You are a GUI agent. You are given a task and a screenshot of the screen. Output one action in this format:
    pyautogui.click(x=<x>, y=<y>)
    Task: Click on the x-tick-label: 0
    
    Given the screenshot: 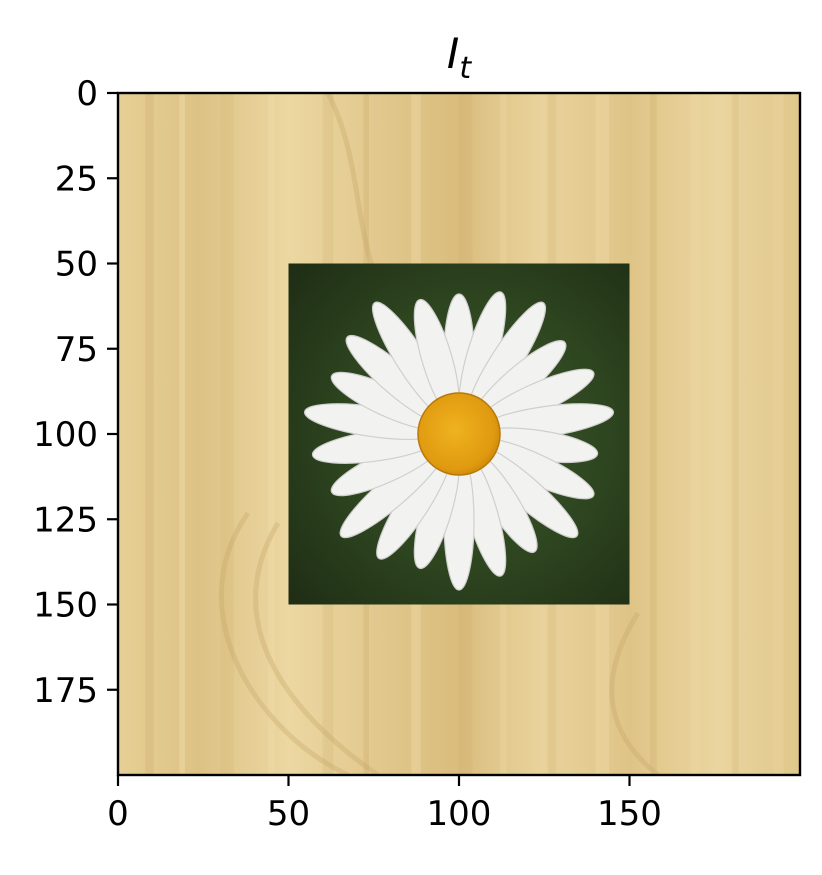 What is the action you would take?
    pyautogui.click(x=118, y=814)
    